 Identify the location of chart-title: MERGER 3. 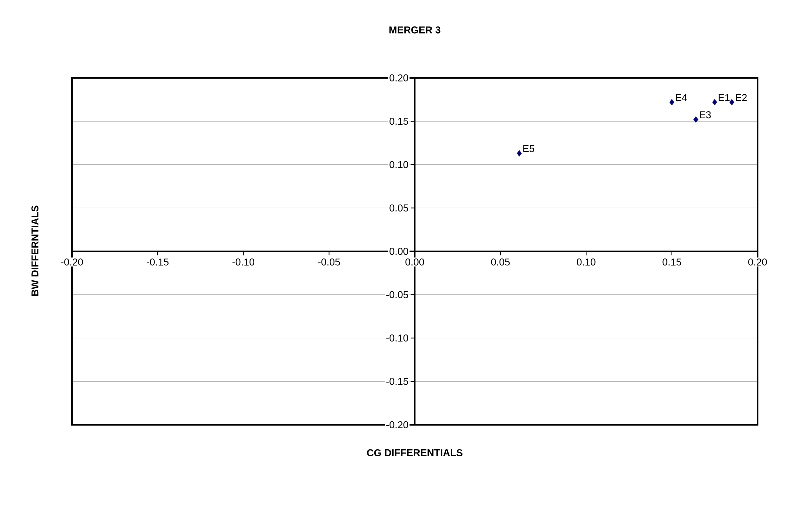
(415, 30).